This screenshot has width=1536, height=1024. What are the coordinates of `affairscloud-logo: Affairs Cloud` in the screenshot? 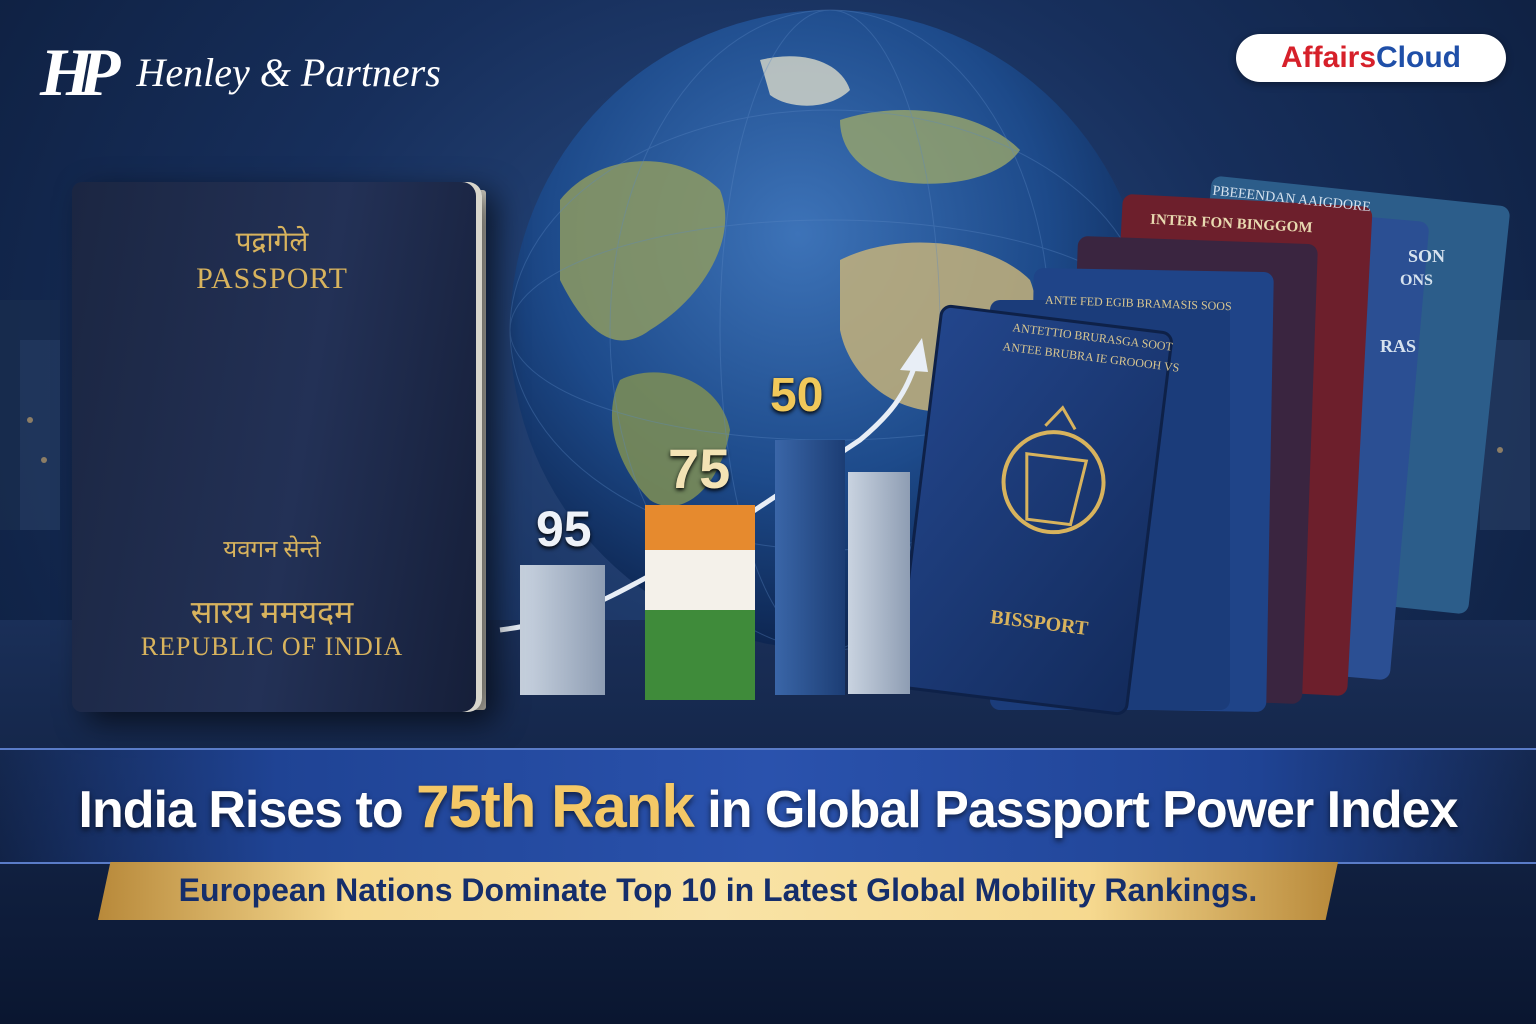 It's located at (1371, 58).